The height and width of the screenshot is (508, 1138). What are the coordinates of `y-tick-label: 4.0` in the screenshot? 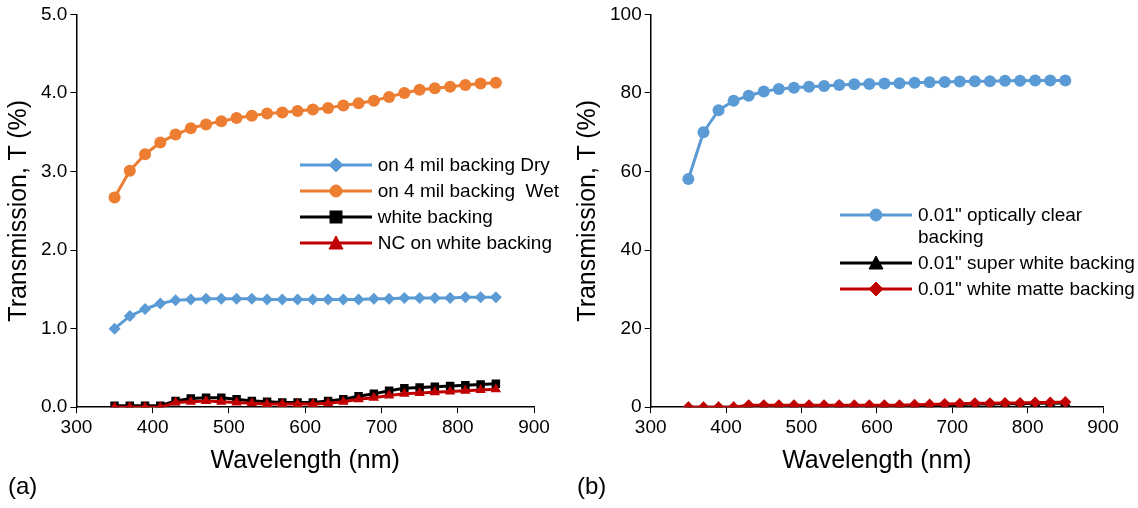 It's located at (54, 92).